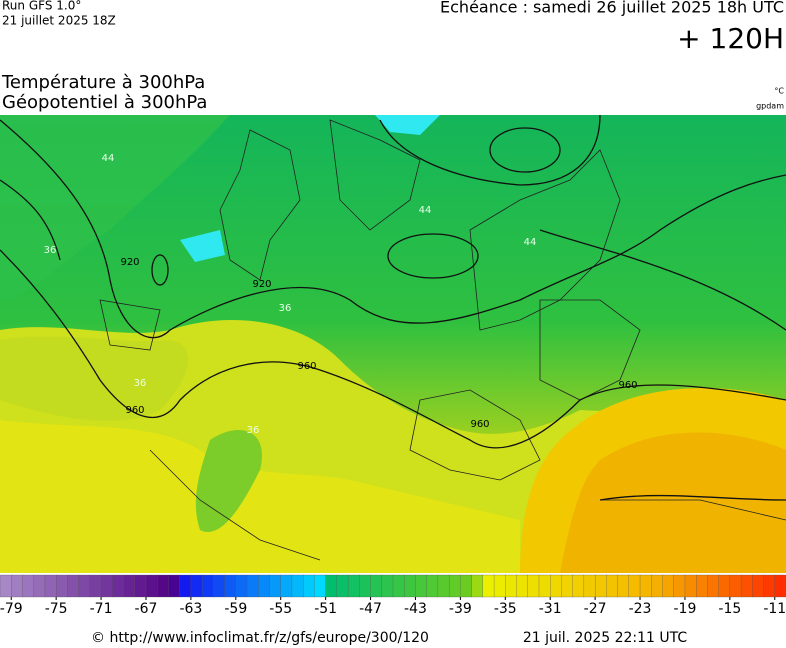 The image size is (786, 648). Describe the element at coordinates (146, 609) in the screenshot. I see `colorbar-tick-label: -67` at that location.